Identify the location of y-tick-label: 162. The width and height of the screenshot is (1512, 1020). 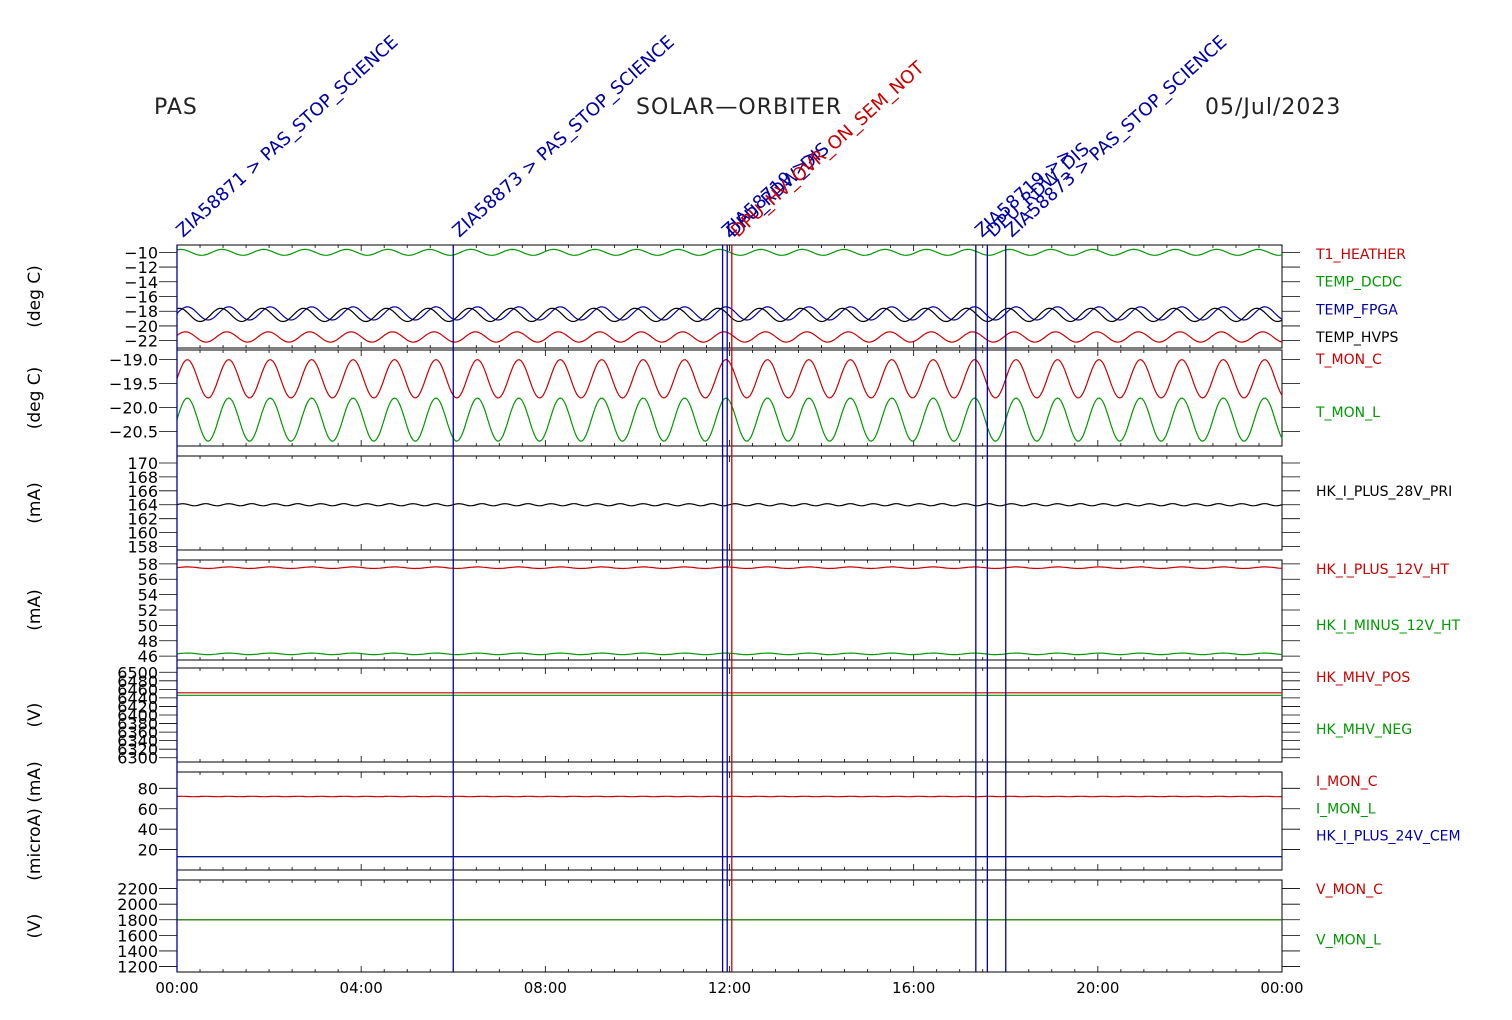
(142, 519).